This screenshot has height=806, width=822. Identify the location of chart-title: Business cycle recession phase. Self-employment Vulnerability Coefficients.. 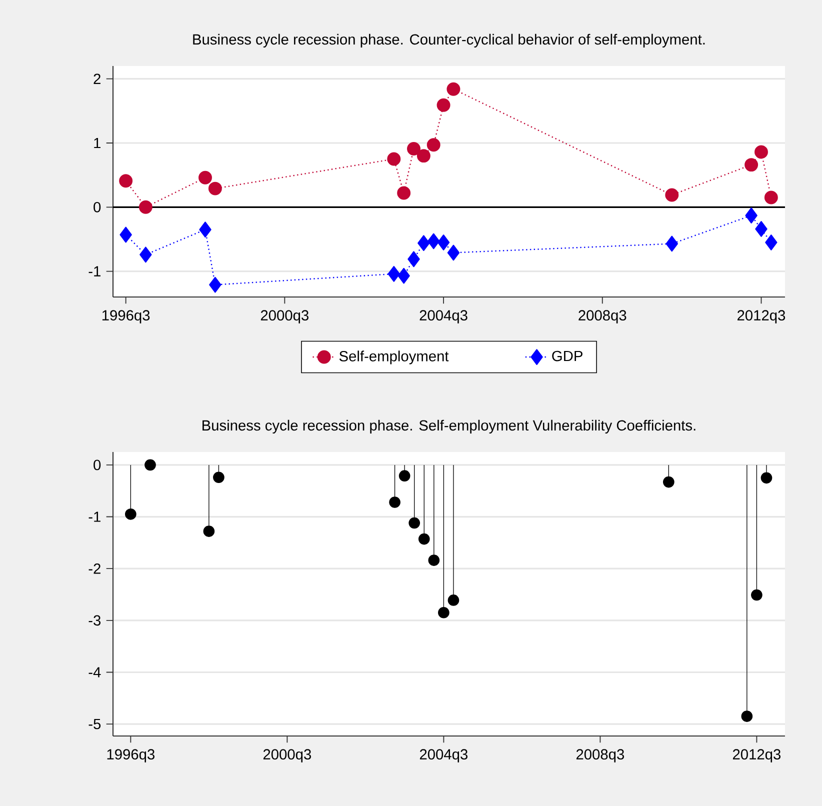
(449, 427).